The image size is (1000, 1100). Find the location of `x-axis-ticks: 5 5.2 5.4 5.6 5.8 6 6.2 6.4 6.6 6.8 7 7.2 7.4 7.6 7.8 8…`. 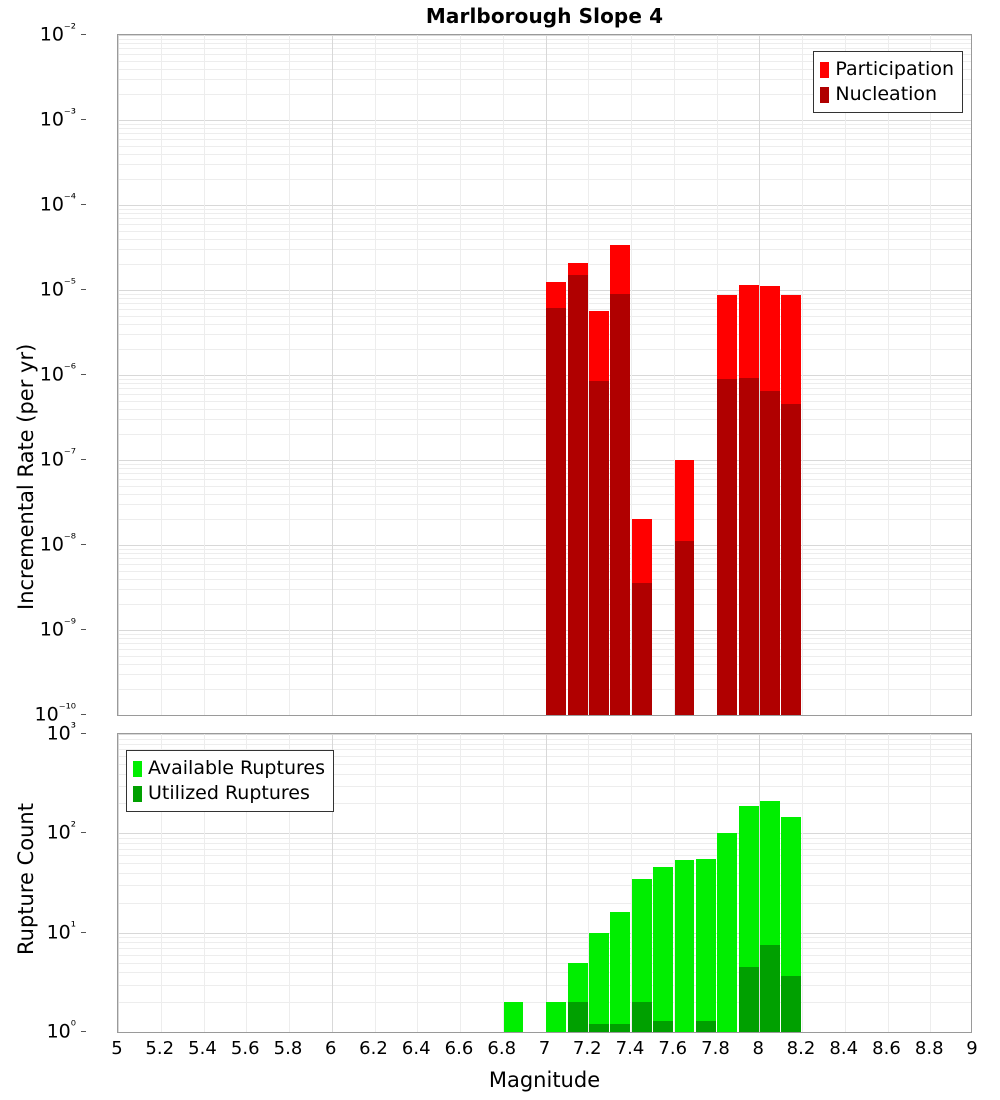

x-axis-ticks: 5 5.2 5.4 5.6 5.8 6 6.2 6.4 6.6 6.8 7 7.2 7.4 7.6 7.8 8… is located at coordinates (500, 1051).